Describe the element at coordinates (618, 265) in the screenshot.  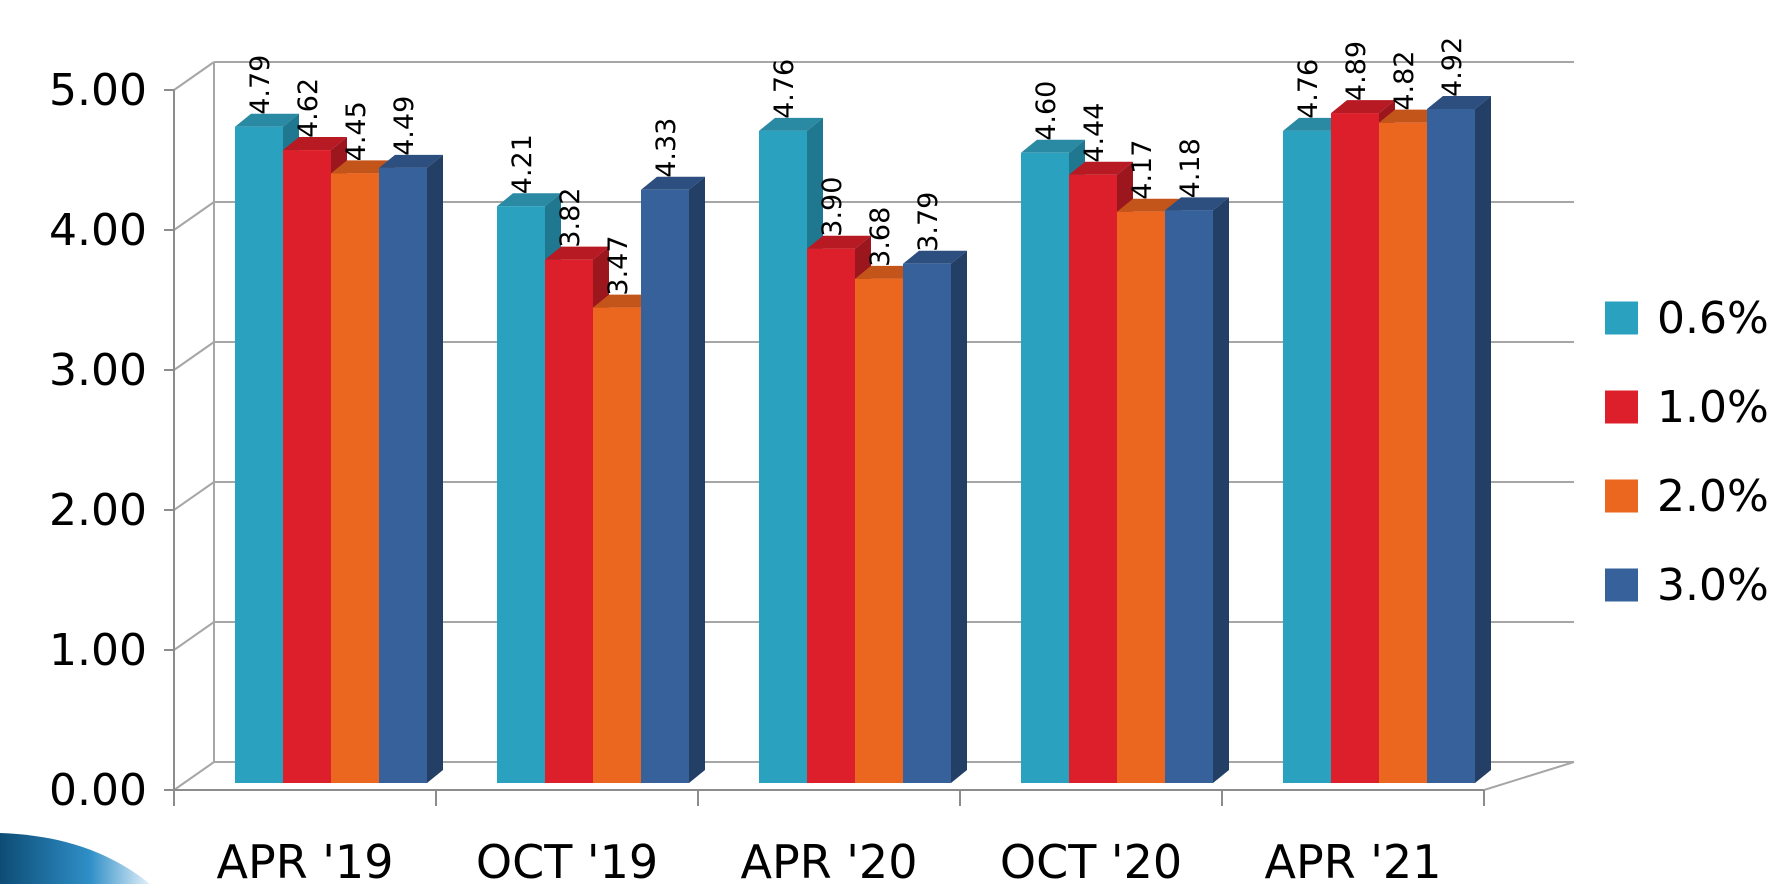
I see `data-label: 3.47` at that location.